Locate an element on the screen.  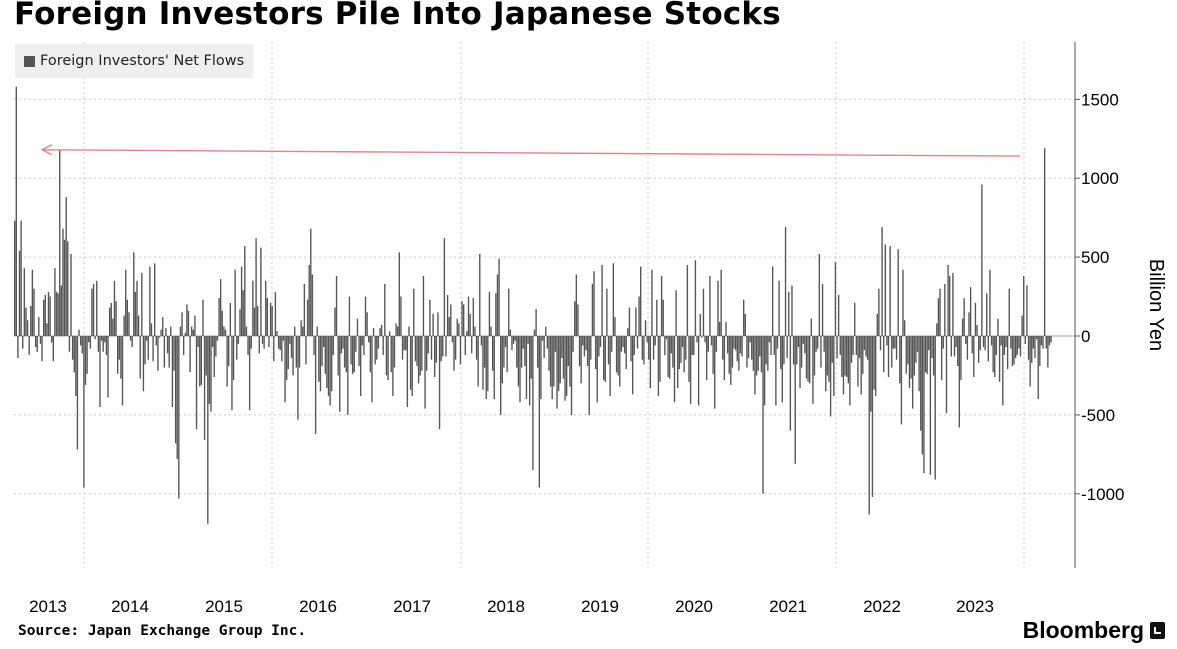
y-tick-label: -500 is located at coordinates (1098, 415).